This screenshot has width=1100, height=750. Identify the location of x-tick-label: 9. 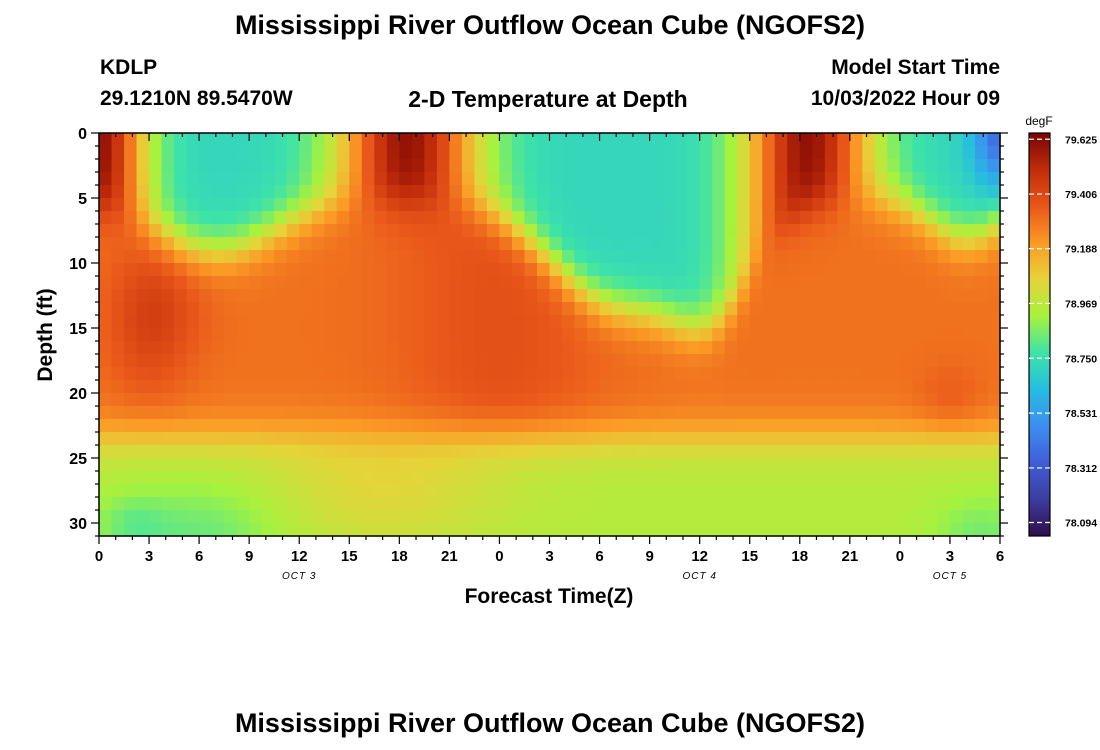
(249, 556).